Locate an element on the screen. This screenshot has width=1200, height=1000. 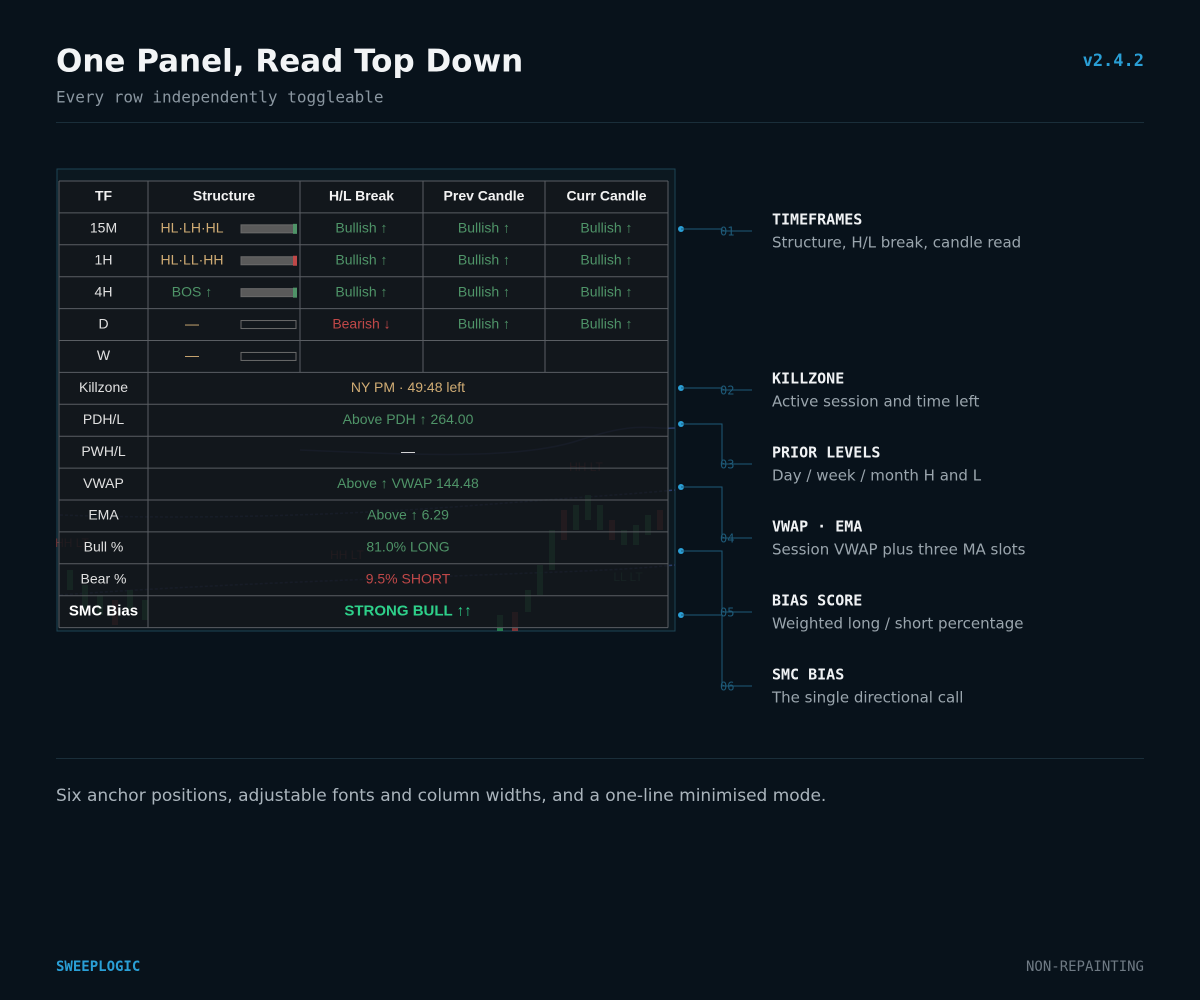
brand: SWEEPLOGIC is located at coordinates (98, 967).